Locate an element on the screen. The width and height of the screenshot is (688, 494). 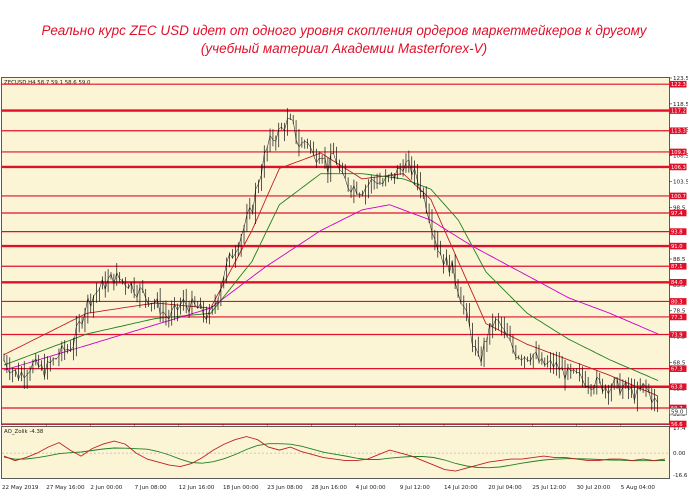
y-tick-label: 58.5 is located at coordinates (679, 415).